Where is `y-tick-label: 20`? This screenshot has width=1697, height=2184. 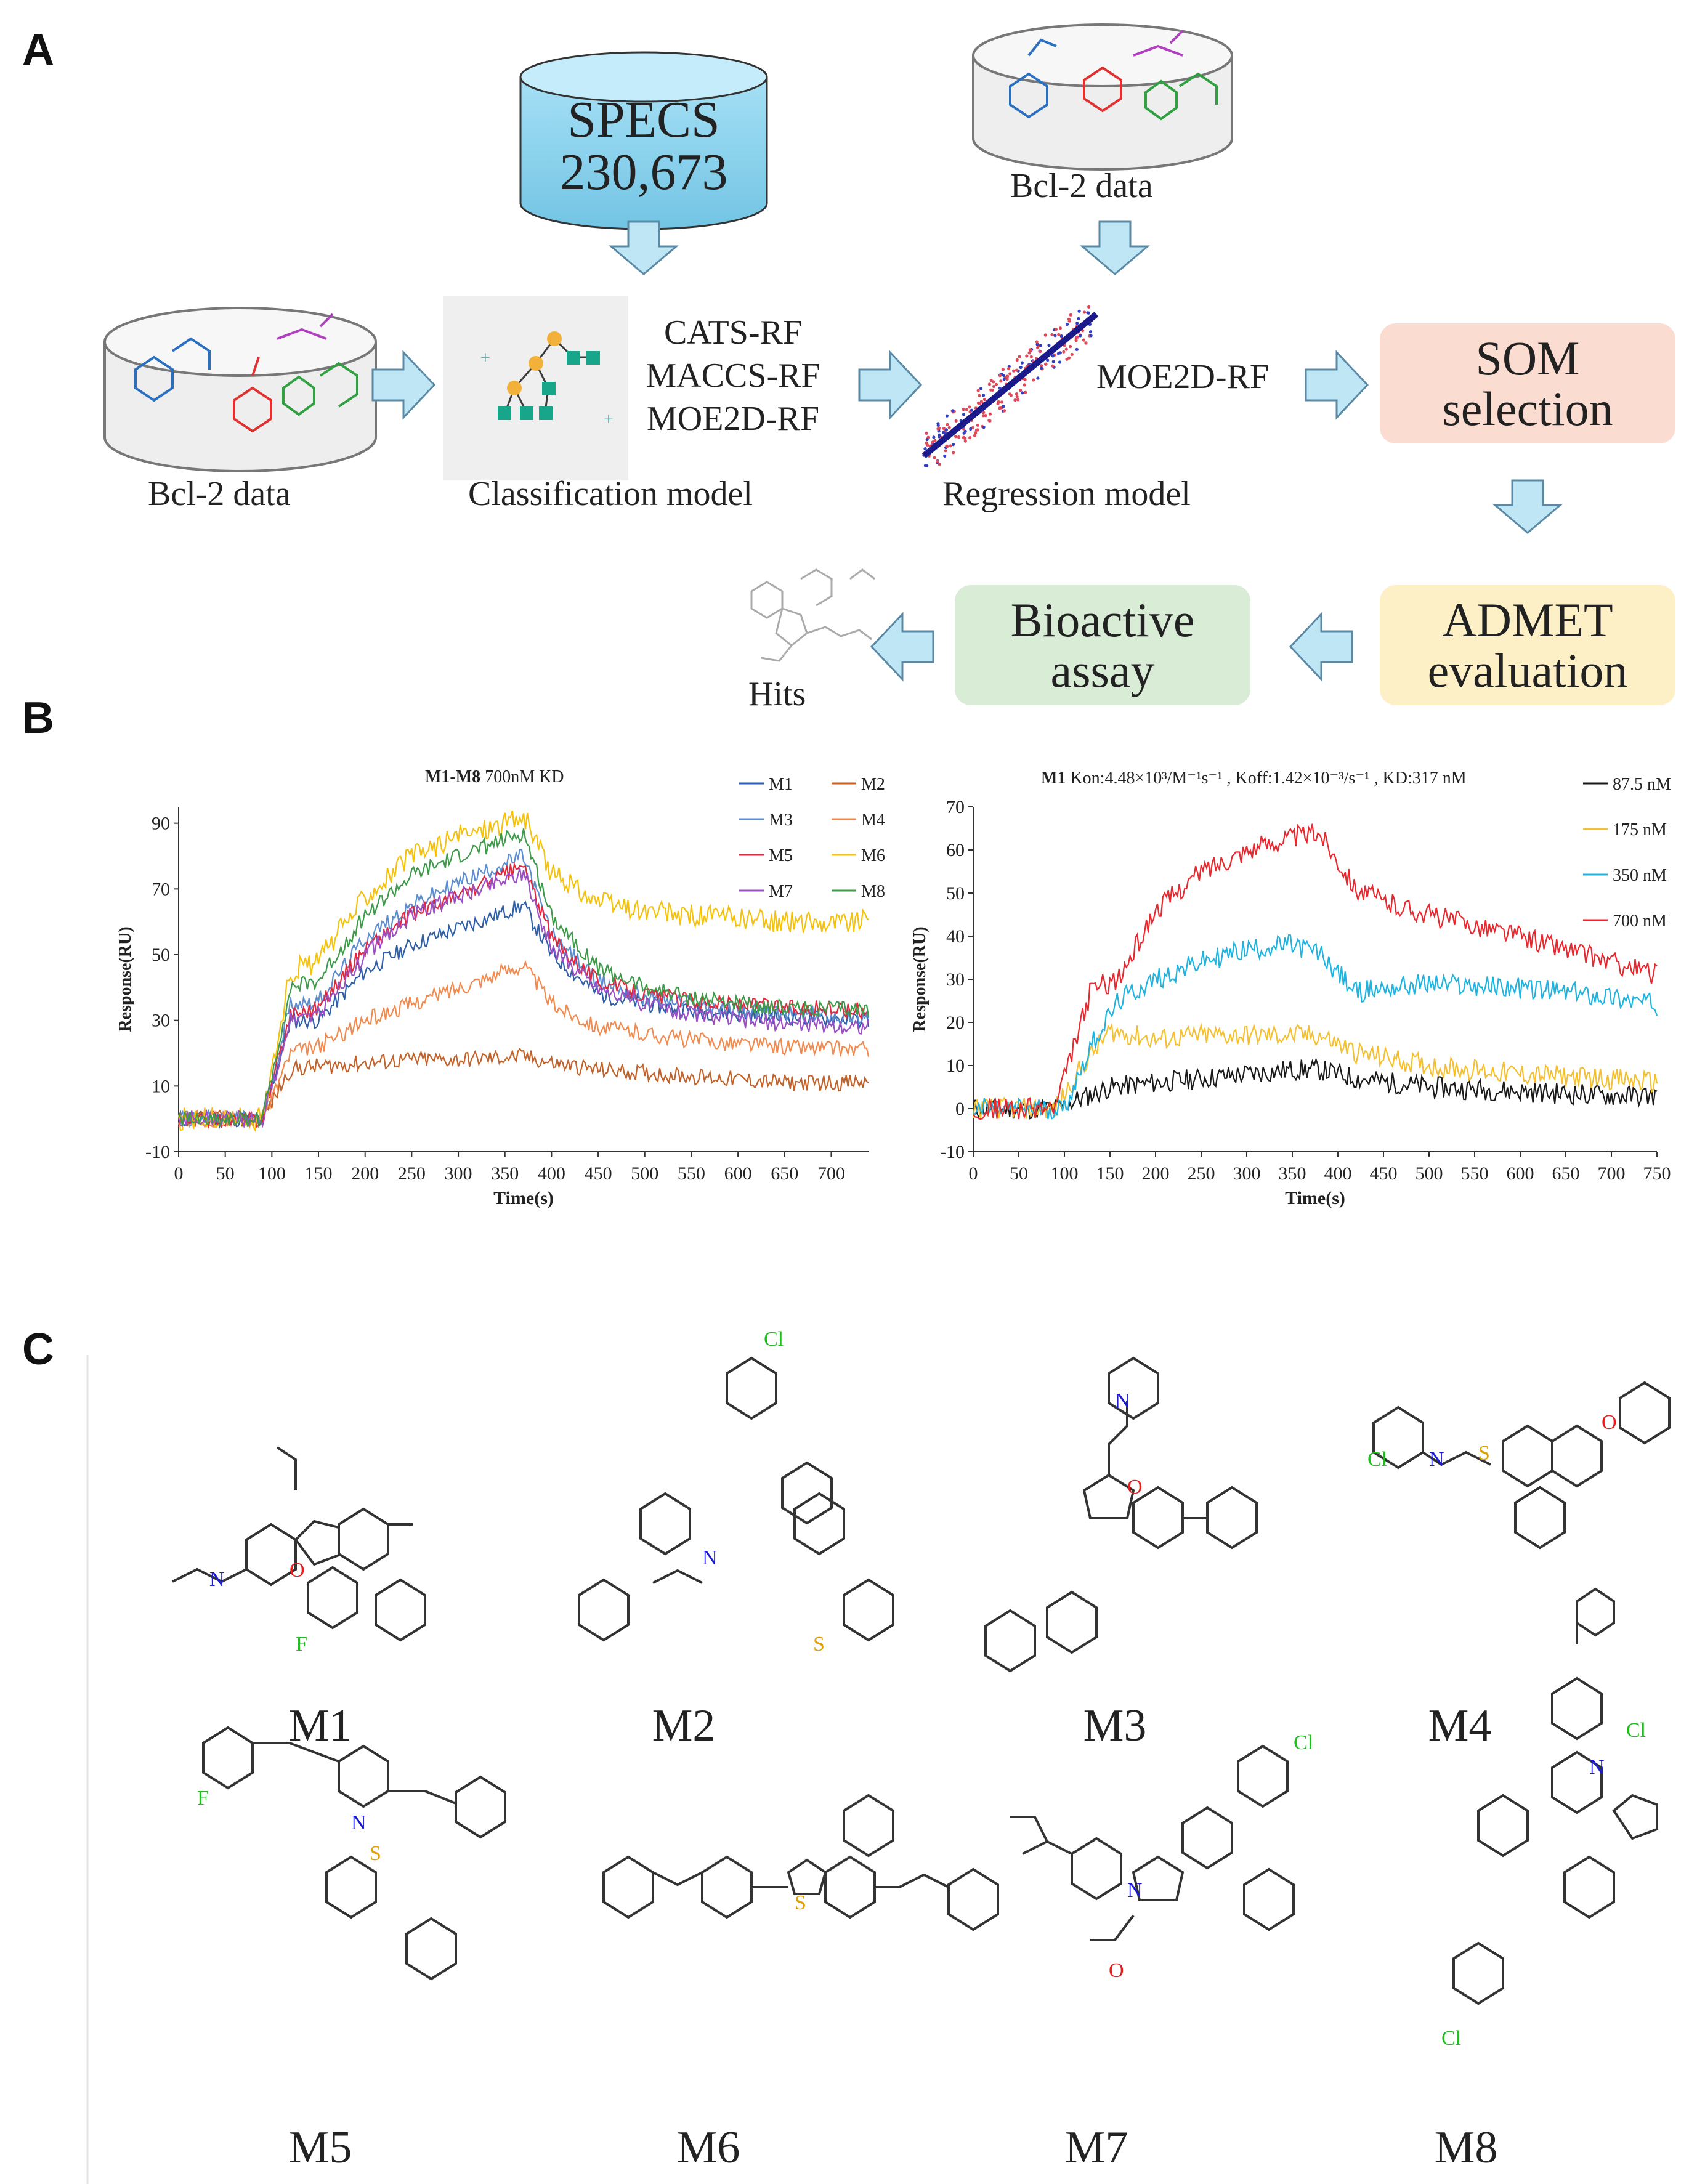 y-tick-label: 20 is located at coordinates (956, 1023).